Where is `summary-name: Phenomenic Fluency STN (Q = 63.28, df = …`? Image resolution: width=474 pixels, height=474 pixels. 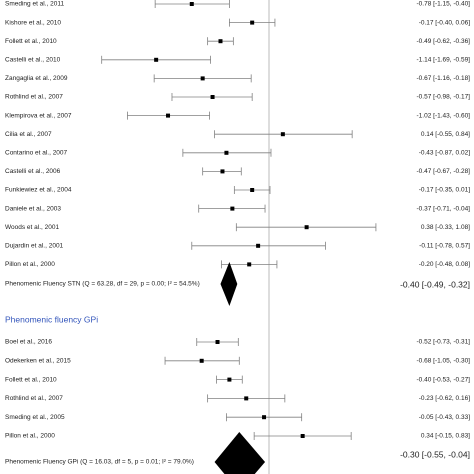
summary-name: Phenomenic Fluency STN (Q = 63.28, df = … is located at coordinates (102, 284).